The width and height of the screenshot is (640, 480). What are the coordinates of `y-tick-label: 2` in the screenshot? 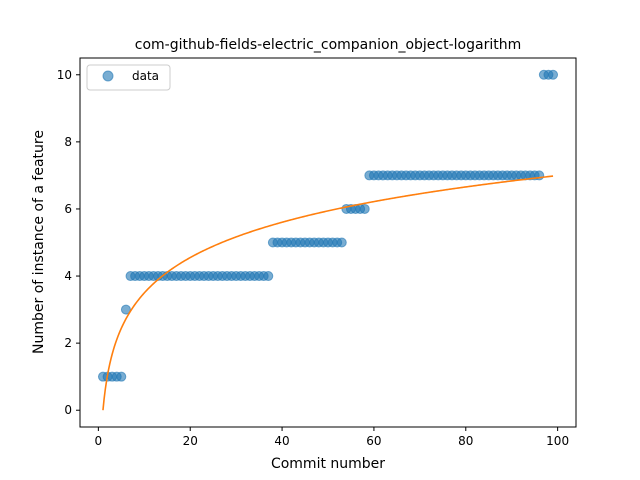 It's located at (68, 343).